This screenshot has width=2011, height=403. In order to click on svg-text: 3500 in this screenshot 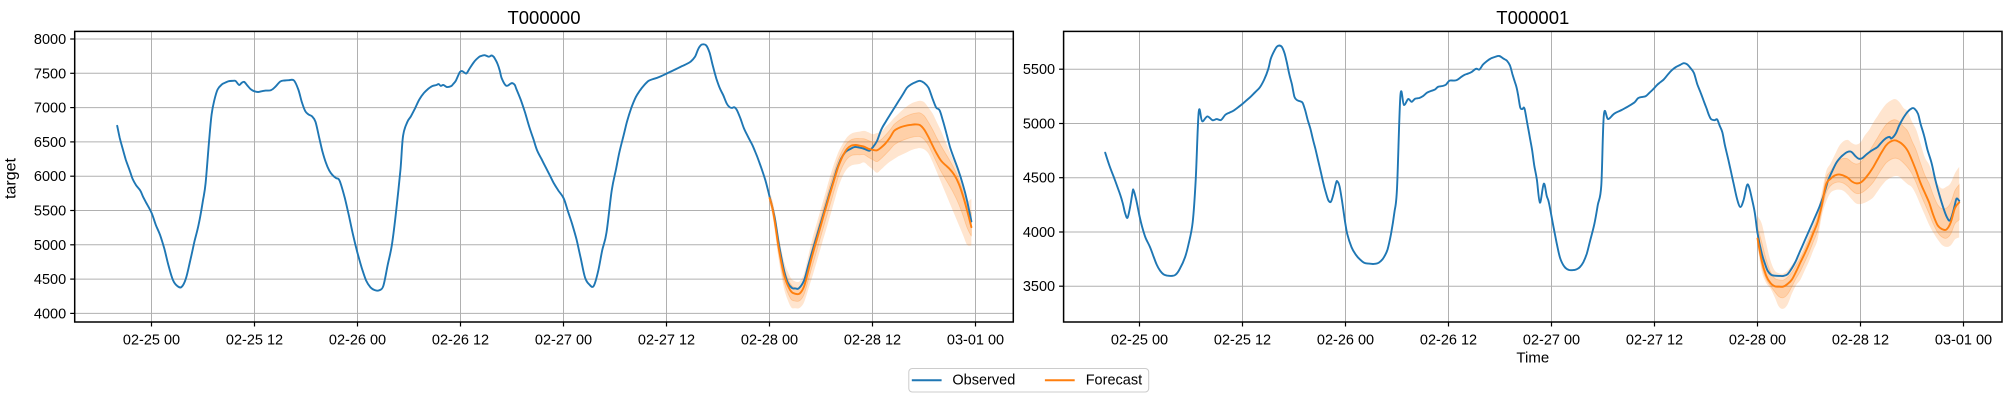, I will do `click(1039, 287)`.